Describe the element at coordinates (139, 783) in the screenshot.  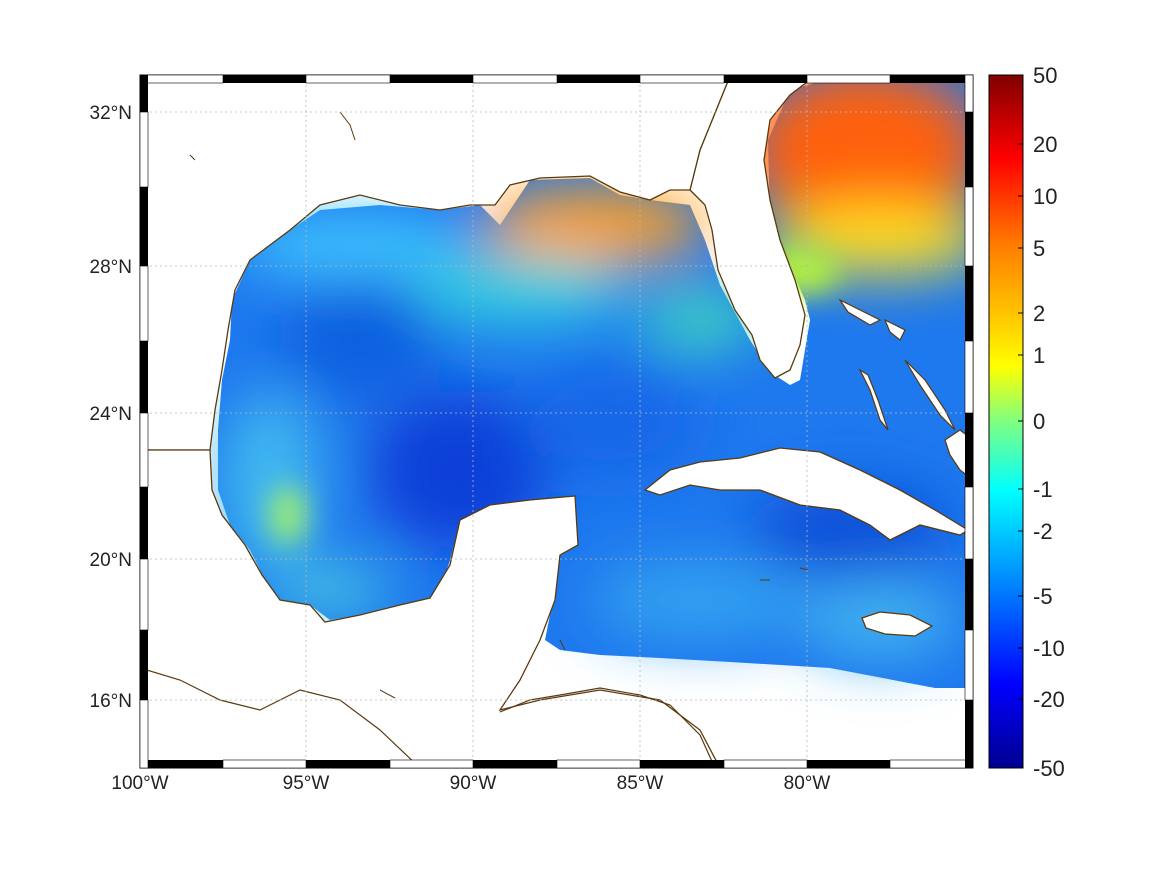
I see `lon-tick-label: 100°W` at that location.